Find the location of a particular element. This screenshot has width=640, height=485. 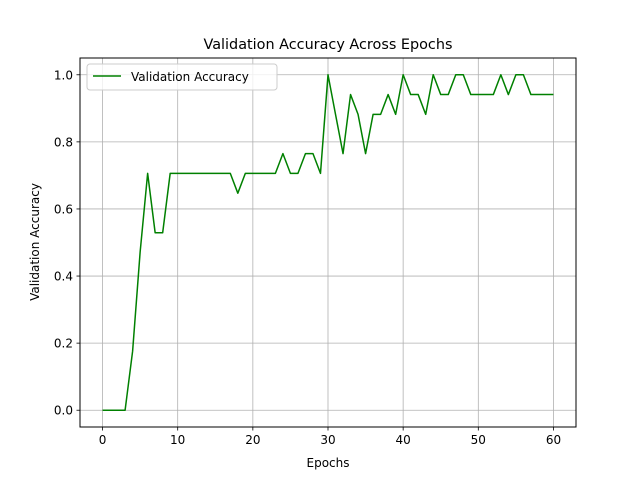

y-tick-label: 0.2 is located at coordinates (63, 344).